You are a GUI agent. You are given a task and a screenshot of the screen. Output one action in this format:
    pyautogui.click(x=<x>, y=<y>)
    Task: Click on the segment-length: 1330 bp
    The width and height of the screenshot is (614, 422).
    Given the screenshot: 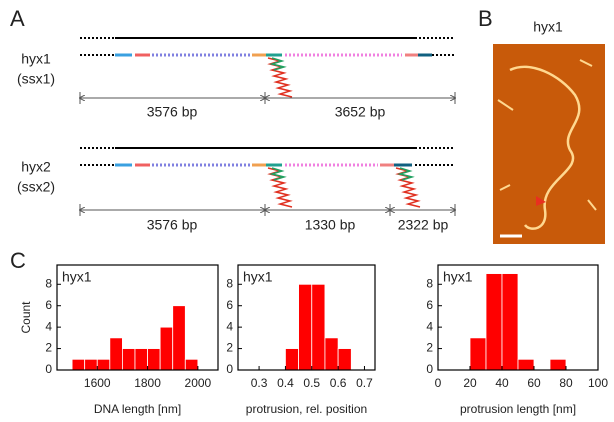 What is the action you would take?
    pyautogui.click(x=330, y=225)
    